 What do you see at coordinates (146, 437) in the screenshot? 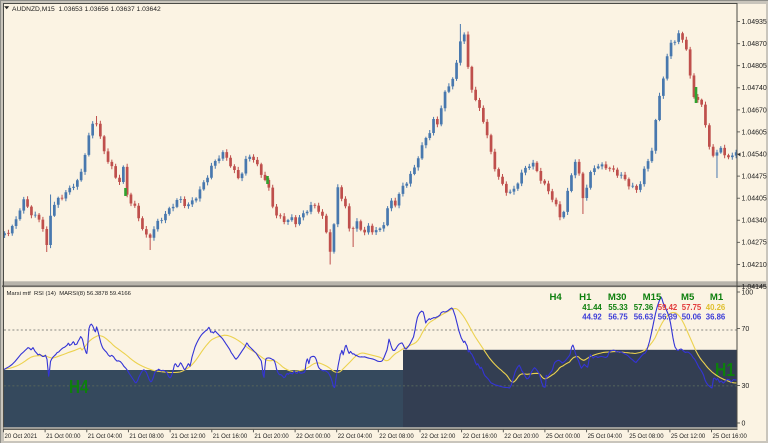
I see `svg-text: 21 Oct 08:00` at bounding box center [146, 437].